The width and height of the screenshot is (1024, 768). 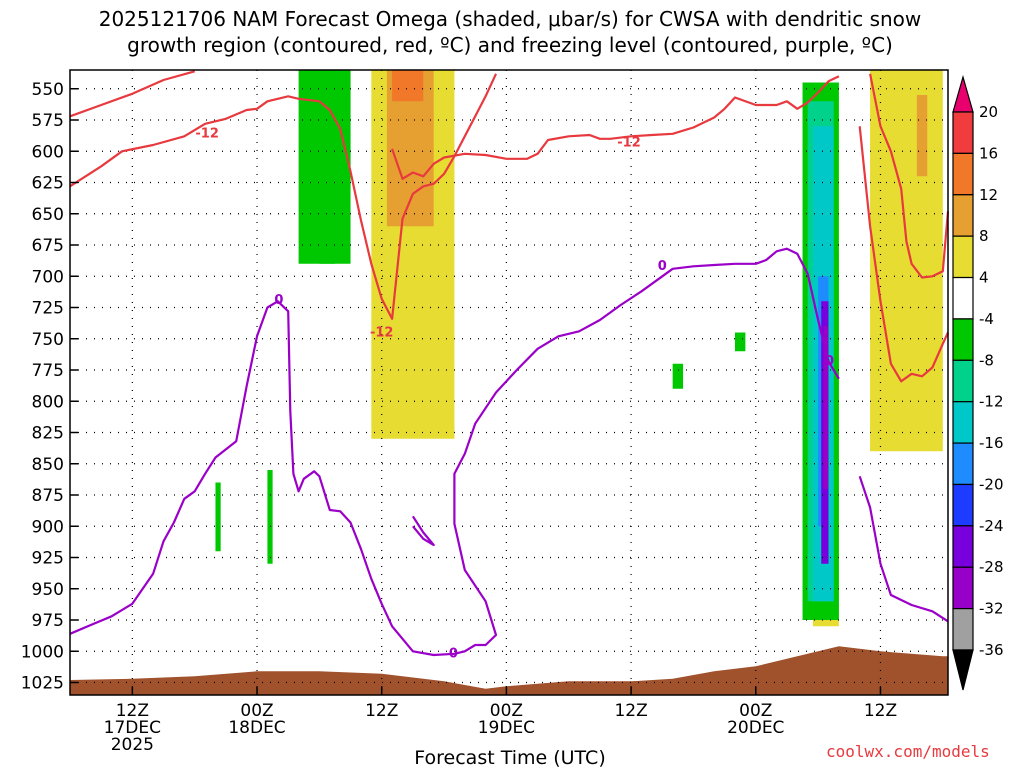 What do you see at coordinates (991, 484) in the screenshot?
I see `colorbar-label-9: -20` at bounding box center [991, 484].